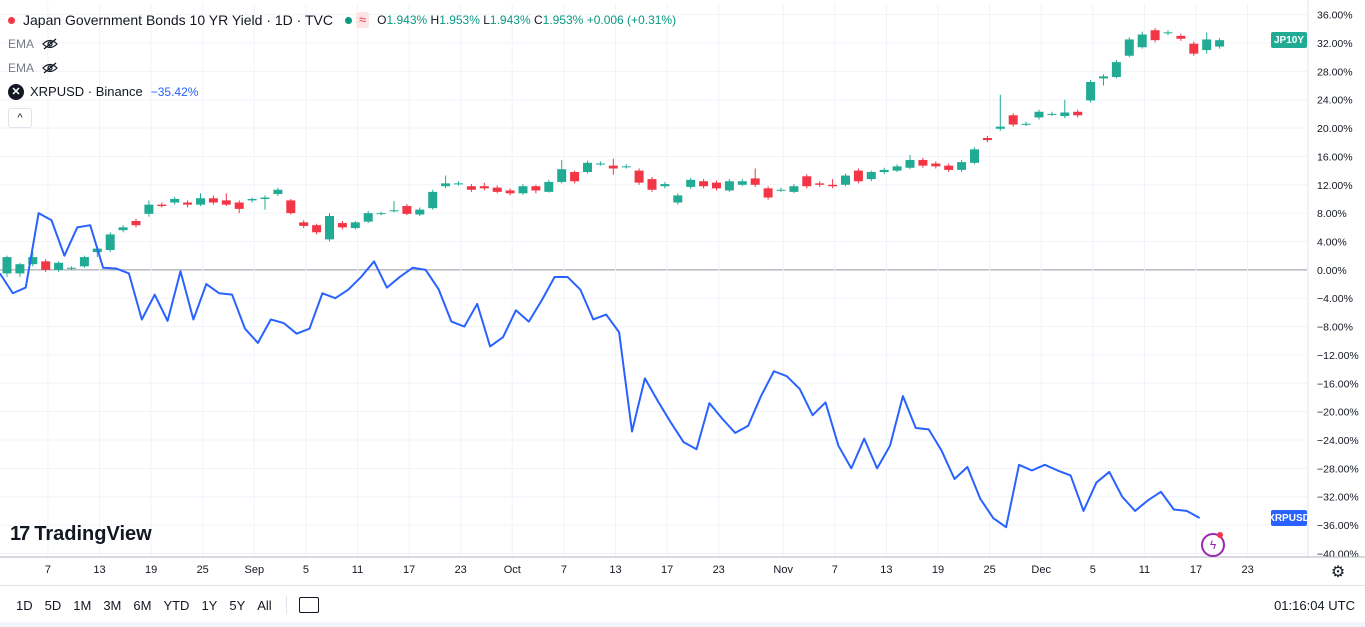  Describe the element at coordinates (1338, 572) in the screenshot. I see `gear-icon: ⚙` at that location.